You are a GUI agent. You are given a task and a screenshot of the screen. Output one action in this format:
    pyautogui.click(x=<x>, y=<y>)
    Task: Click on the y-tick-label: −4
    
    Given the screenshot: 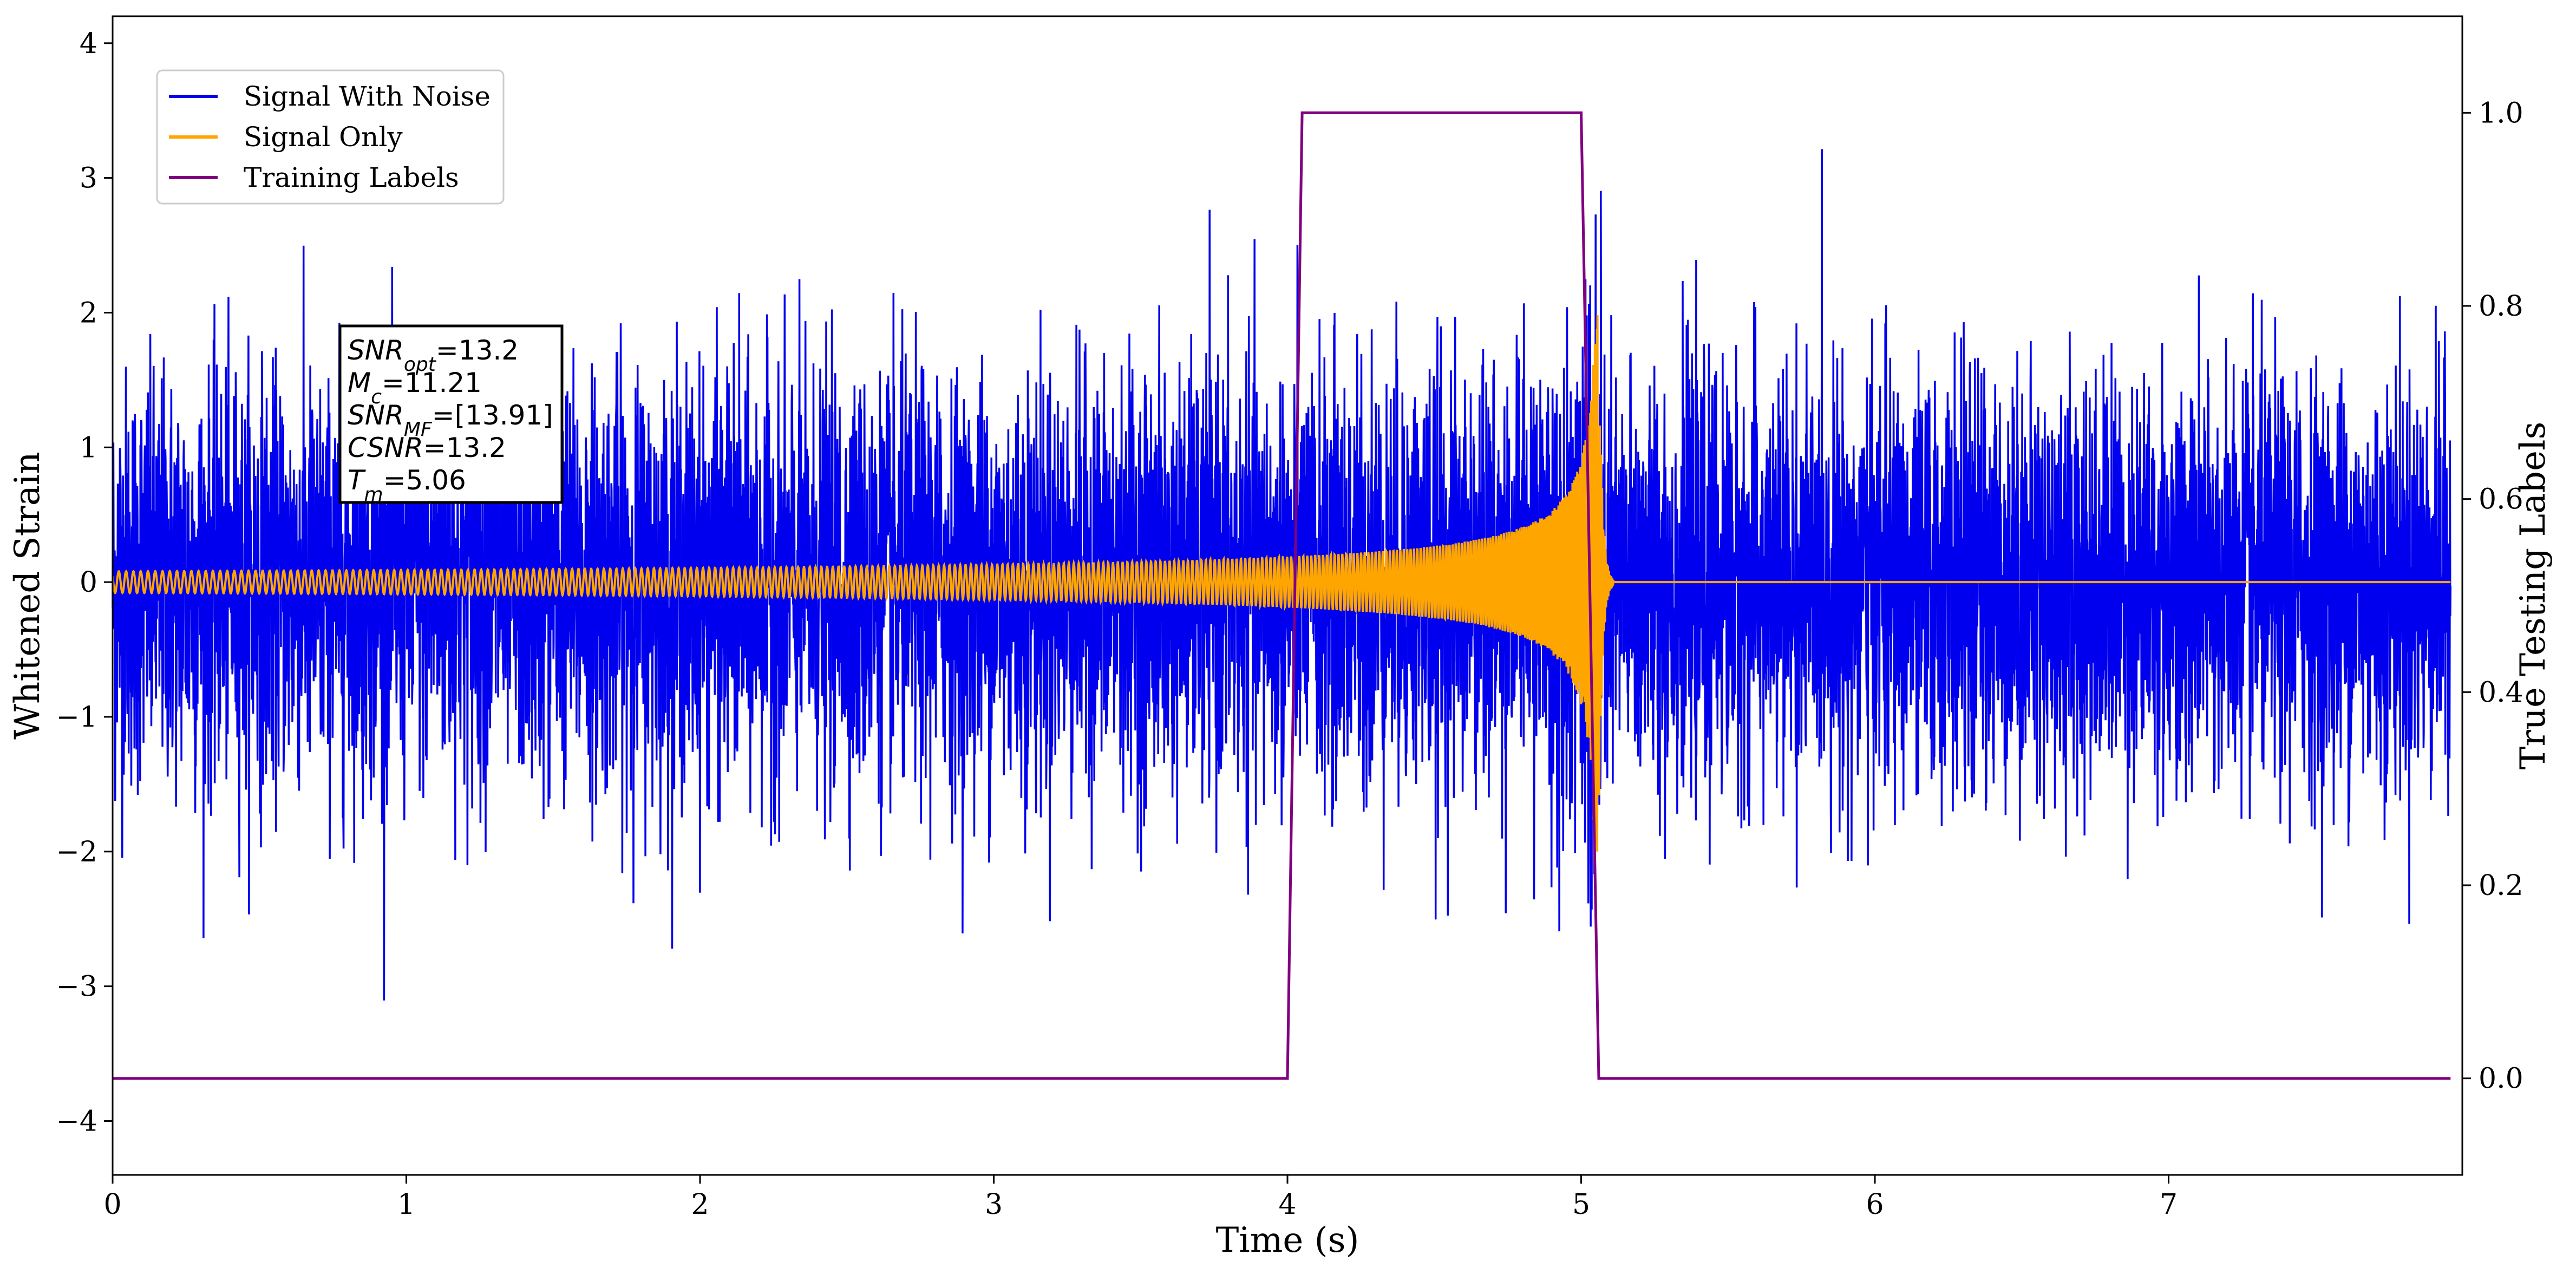 What is the action you would take?
    pyautogui.click(x=76, y=1121)
    